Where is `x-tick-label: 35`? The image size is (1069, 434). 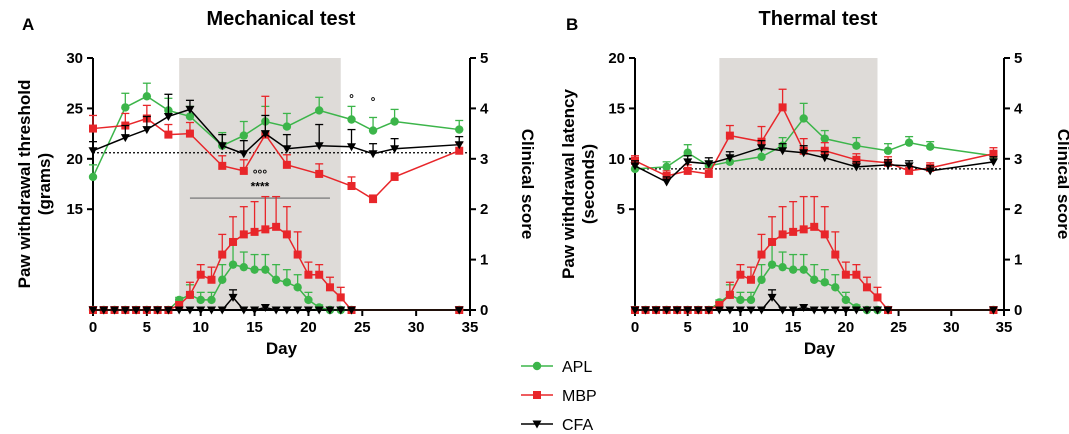 x-tick-label: 35 is located at coordinates (1004, 327).